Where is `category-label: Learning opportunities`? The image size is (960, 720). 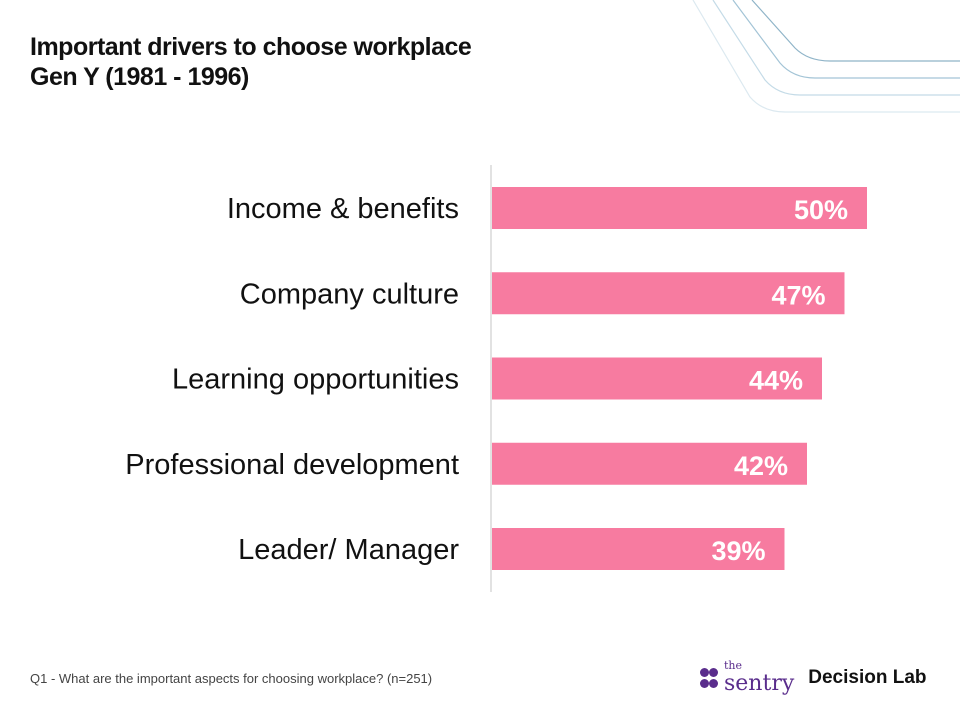
category-label: Learning opportunities is located at coordinates (315, 380).